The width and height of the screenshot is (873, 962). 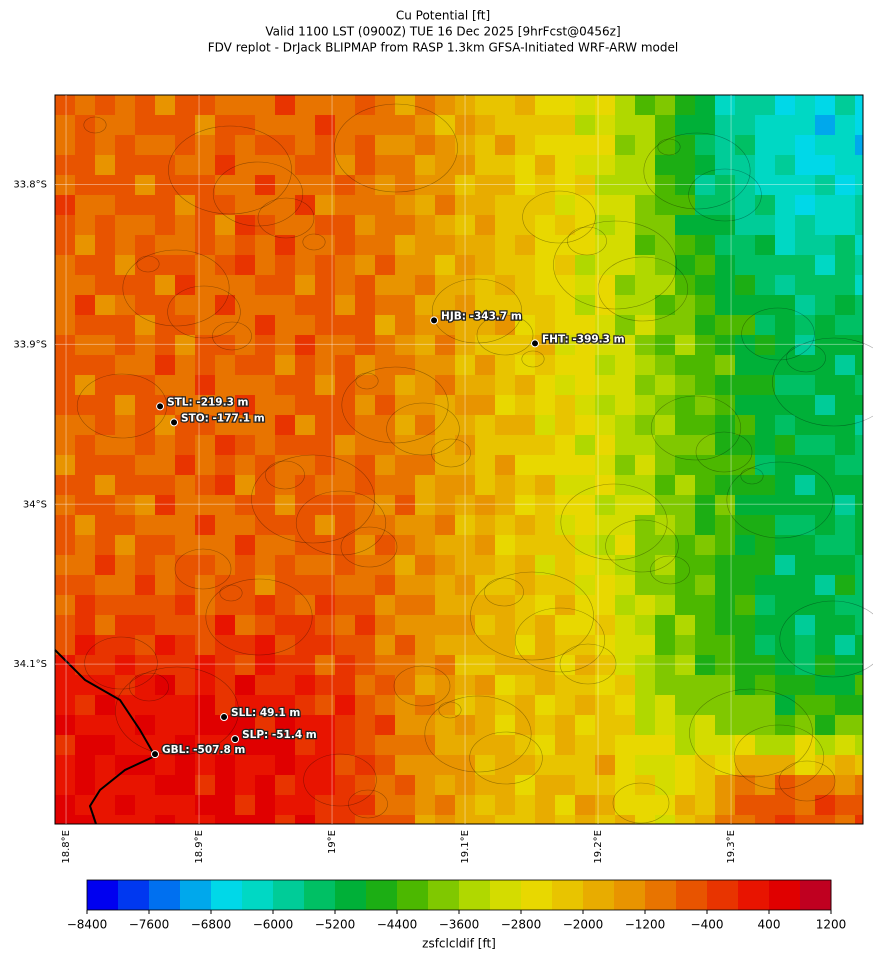 What do you see at coordinates (30, 185) in the screenshot?
I see `y-tick-label: 33.8°S` at bounding box center [30, 185].